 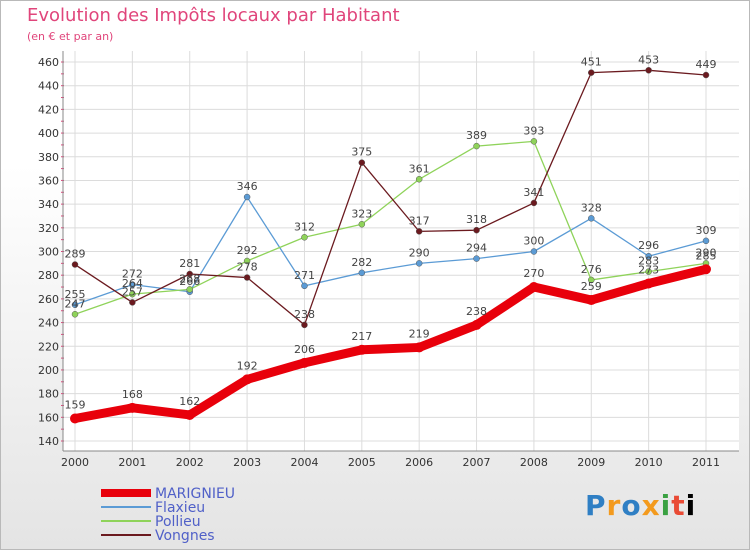 What do you see at coordinates (706, 252) in the screenshot?
I see `data-label-pollieu: 290` at bounding box center [706, 252].